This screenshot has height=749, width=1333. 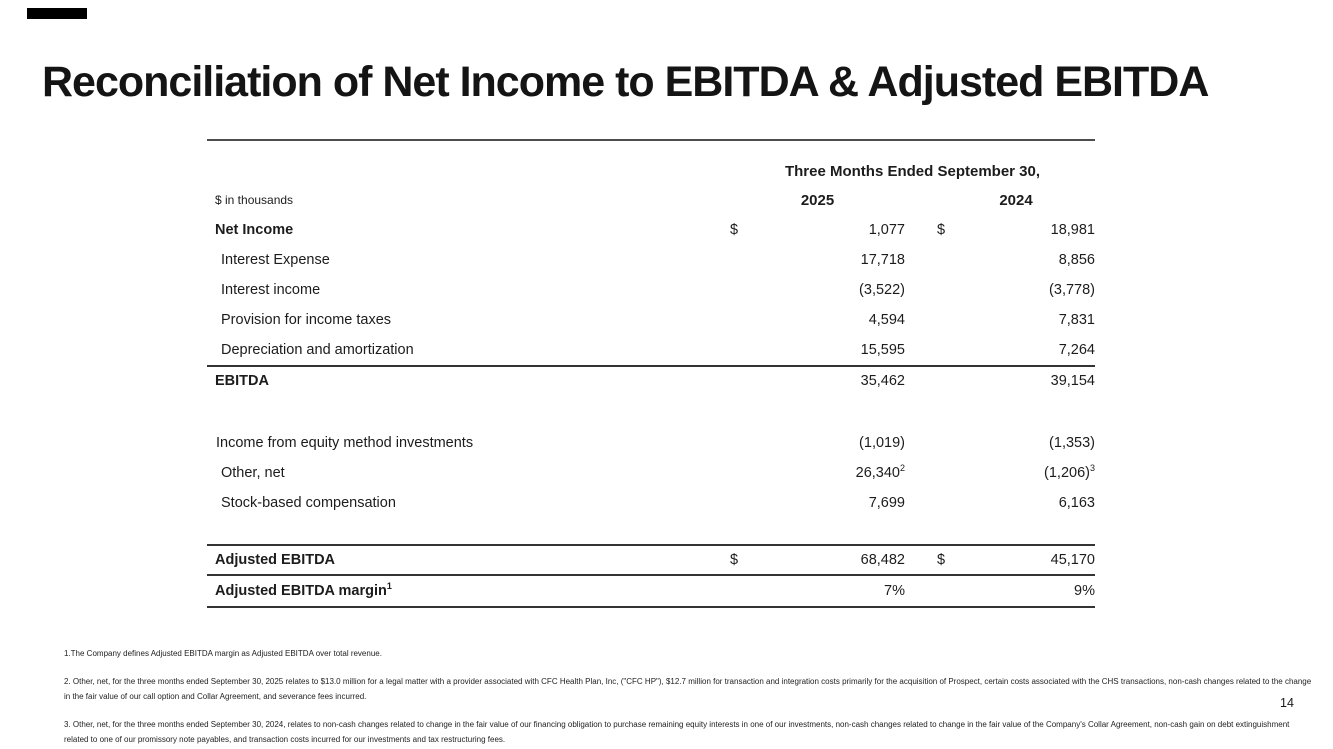 I want to click on value-2024: 7,831, so click(x=1076, y=320).